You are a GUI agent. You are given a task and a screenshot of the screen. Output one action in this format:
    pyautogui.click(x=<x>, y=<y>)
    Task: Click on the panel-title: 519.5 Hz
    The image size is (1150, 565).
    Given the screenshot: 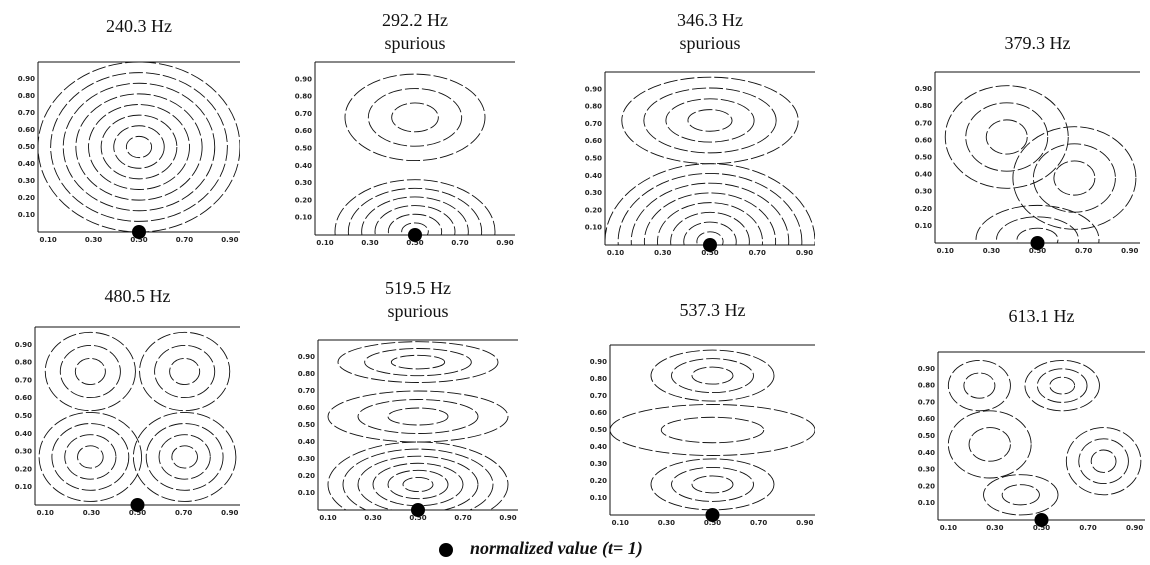 What is the action you would take?
    pyautogui.click(x=418, y=288)
    